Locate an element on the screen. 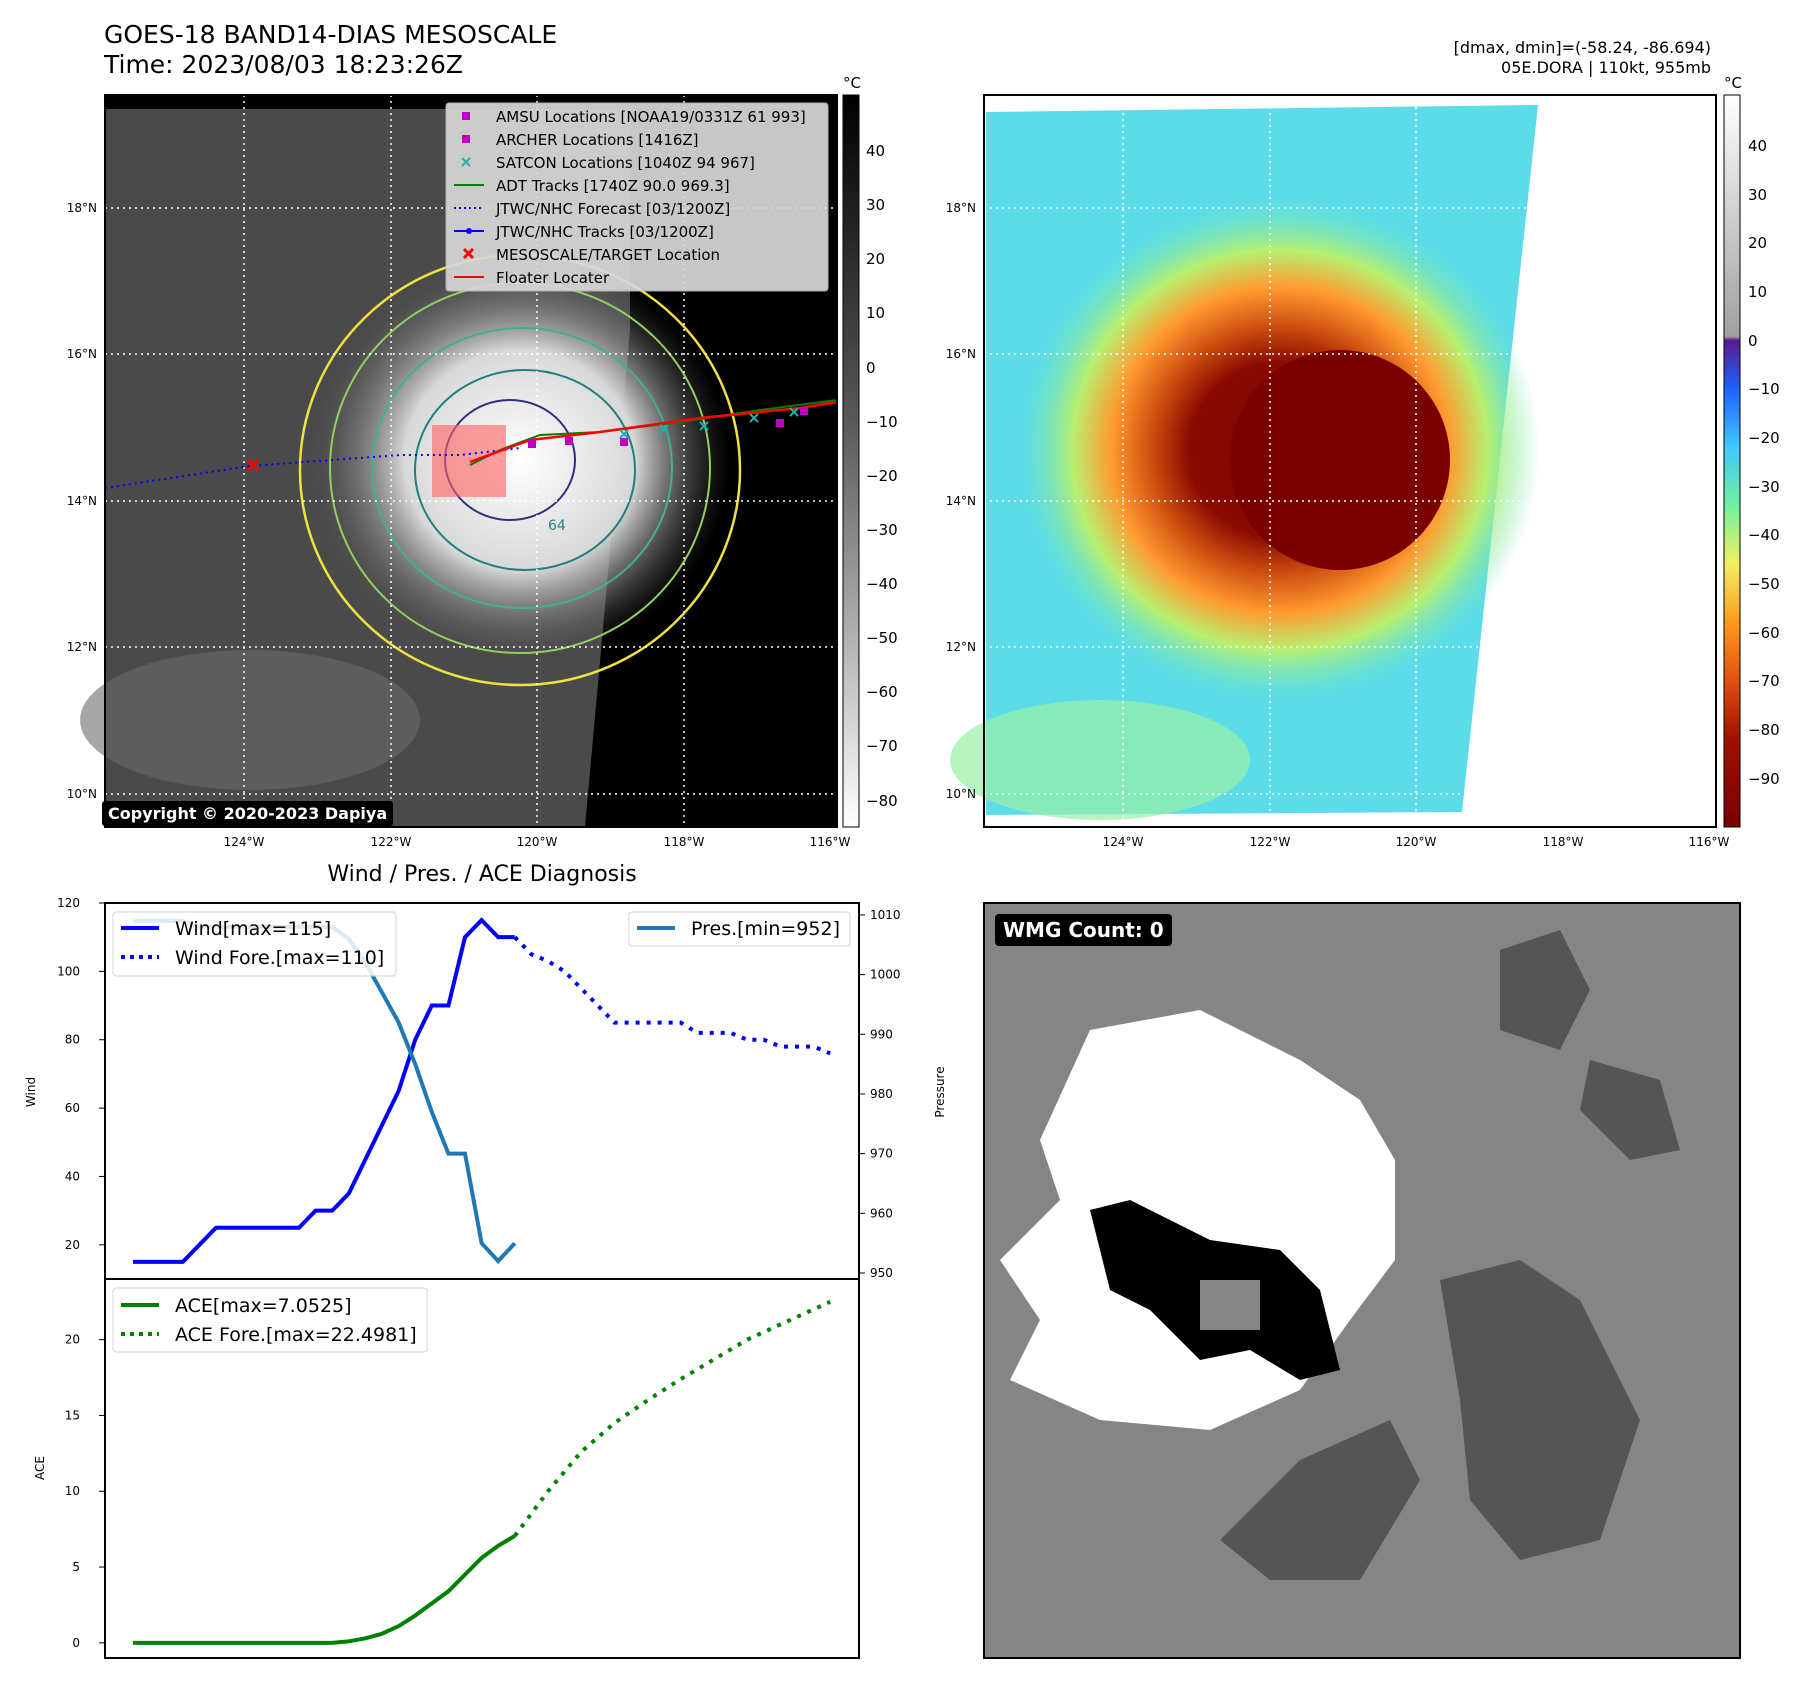  forecast-track is located at coordinates (312, 468).